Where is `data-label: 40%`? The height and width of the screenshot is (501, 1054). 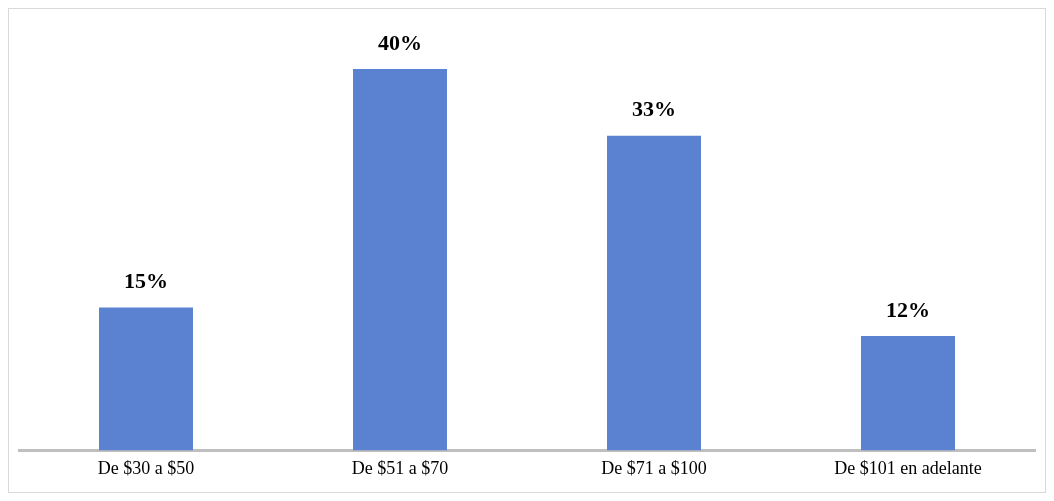
data-label: 40% is located at coordinates (400, 42).